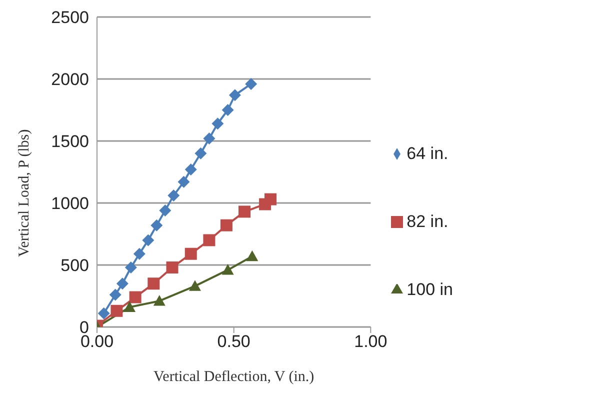 This screenshot has height=403, width=601. I want to click on y-tick-label: 500, so click(74, 266).